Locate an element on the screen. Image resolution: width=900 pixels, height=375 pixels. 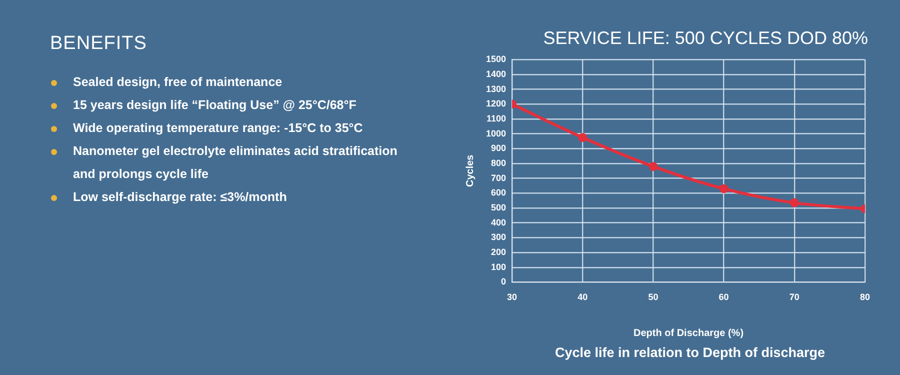
y-tick-label: 800 is located at coordinates (498, 163).